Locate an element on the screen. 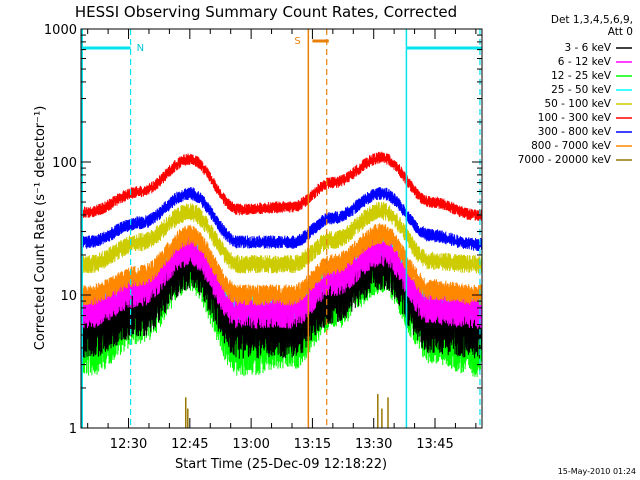  legend-label: 50 - 100 keV is located at coordinates (577, 104).